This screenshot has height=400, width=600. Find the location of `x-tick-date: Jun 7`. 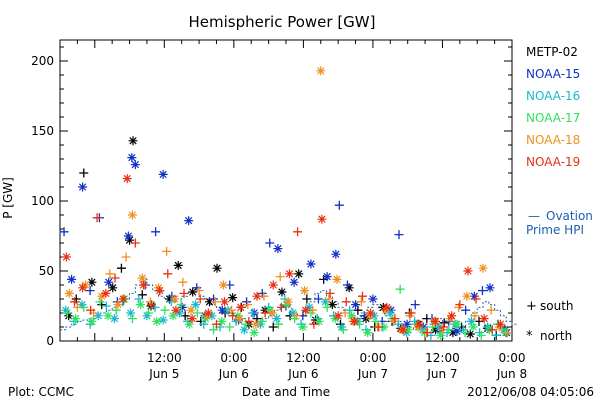

x-tick-date: Jun 7 is located at coordinates (441, 374).